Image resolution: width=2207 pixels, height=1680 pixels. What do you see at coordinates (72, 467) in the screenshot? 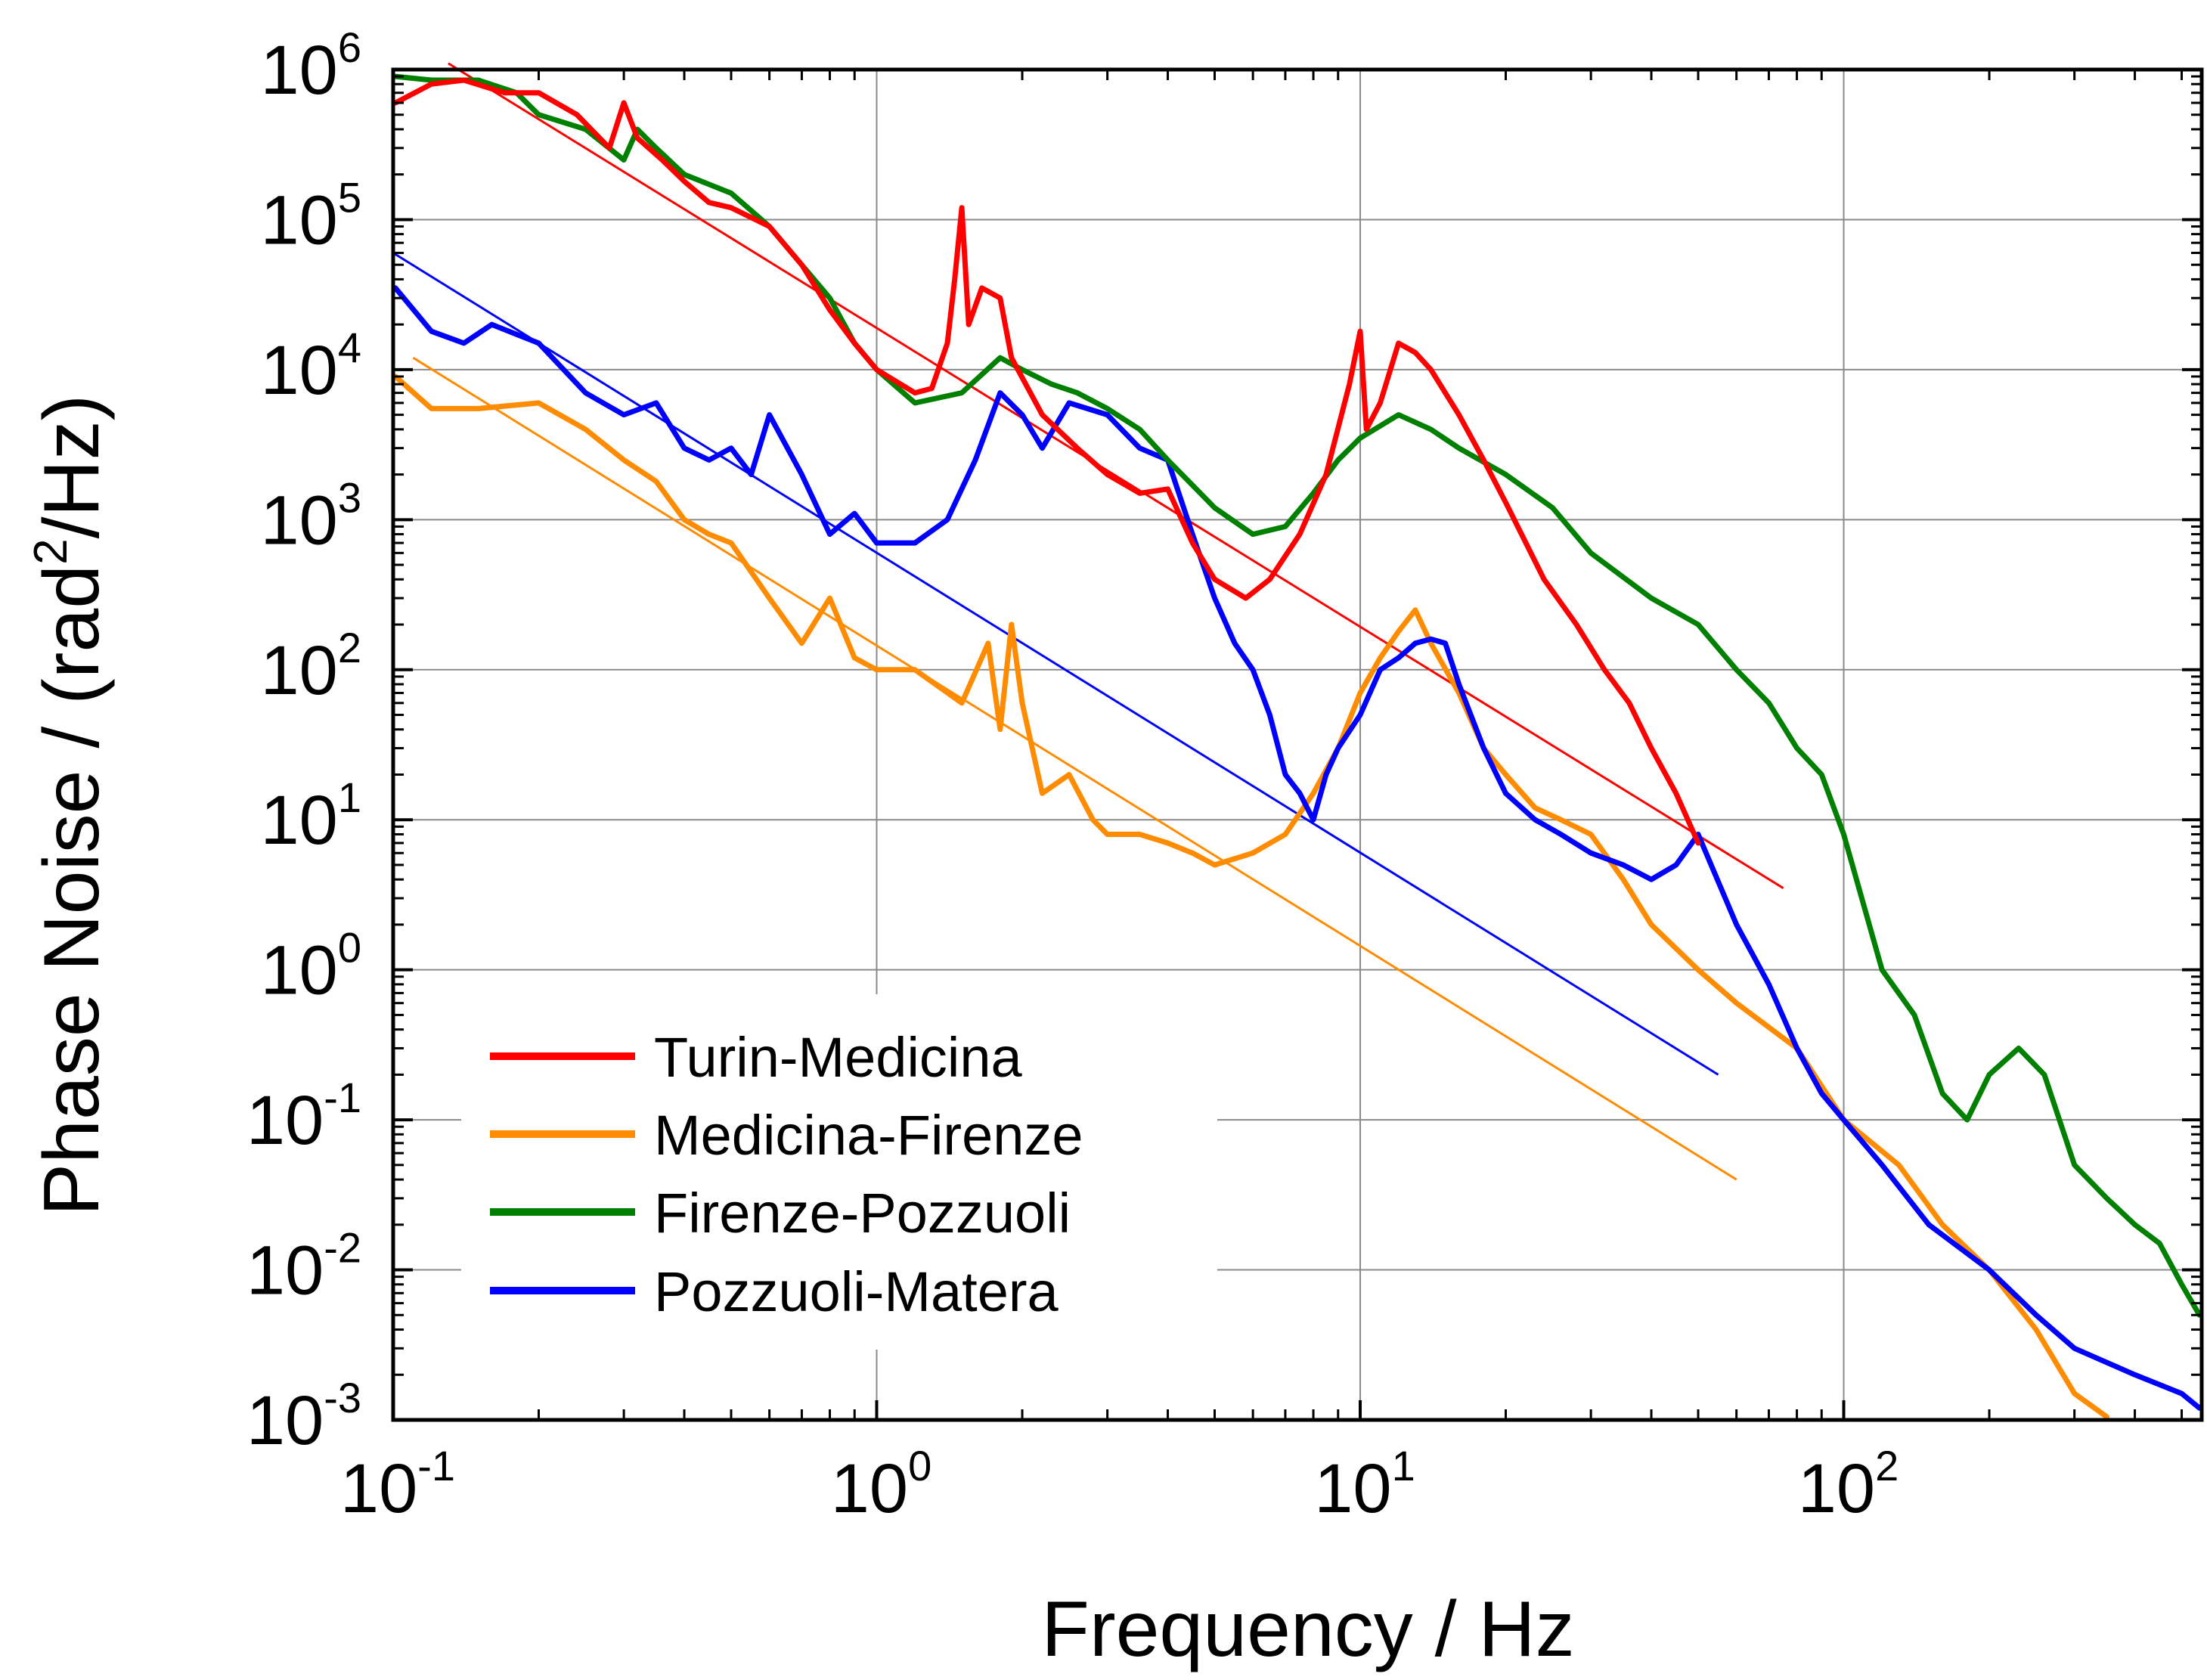
I see `y-axis-title-unit: /Hz)` at bounding box center [72, 467].